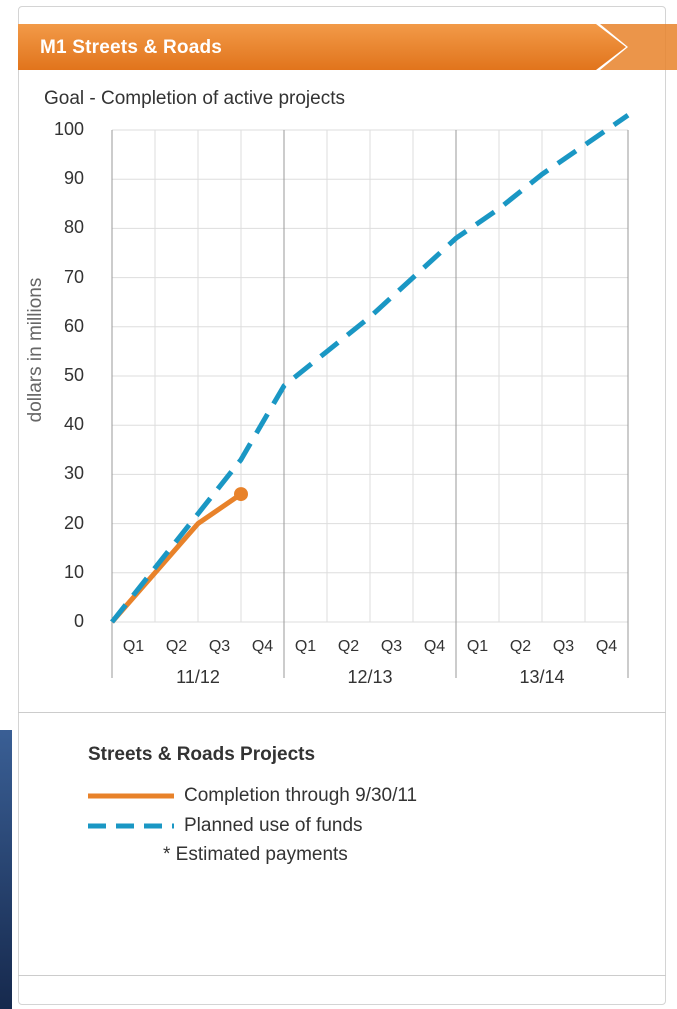  I want to click on completion-end-marker, so click(241, 494).